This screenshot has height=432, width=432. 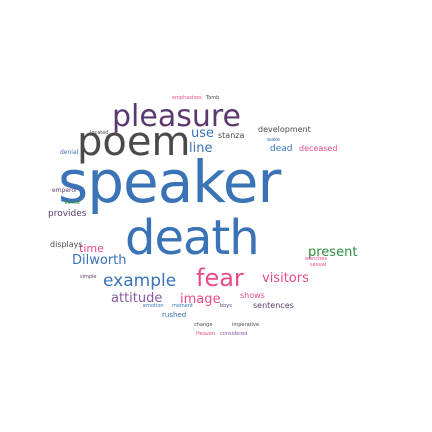 I want to click on word-tomb: Tomb, so click(x=213, y=98).